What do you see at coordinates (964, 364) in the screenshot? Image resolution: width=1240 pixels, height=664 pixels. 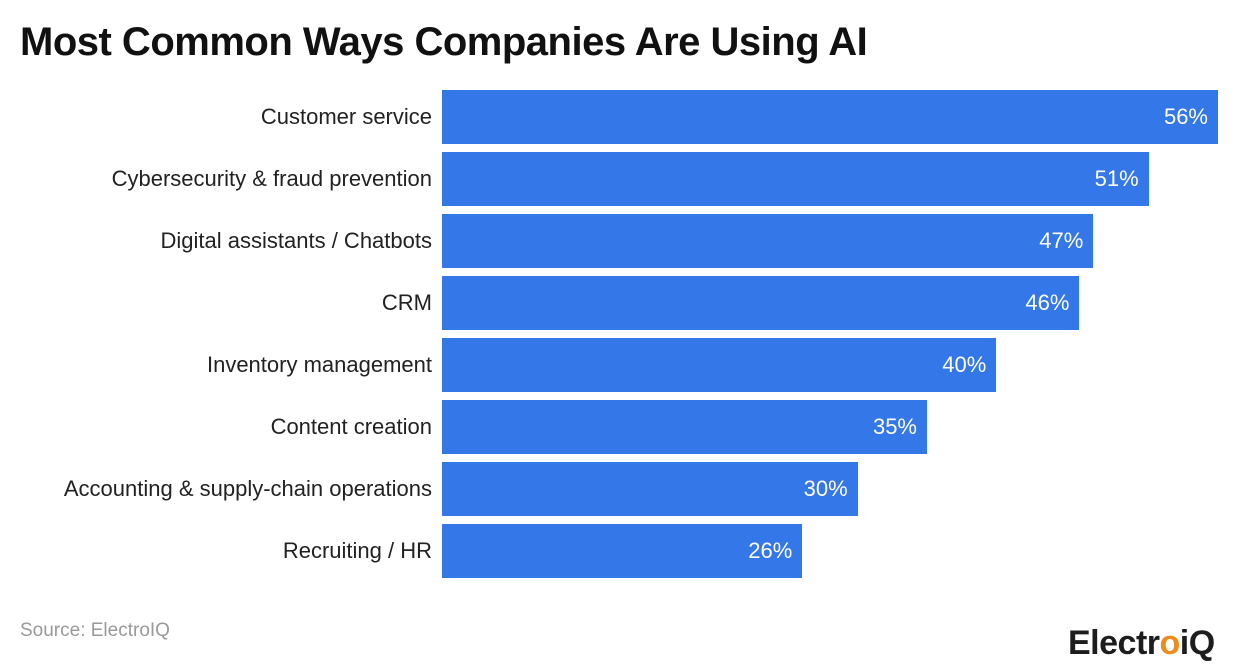 I see `data-label: 40%` at bounding box center [964, 364].